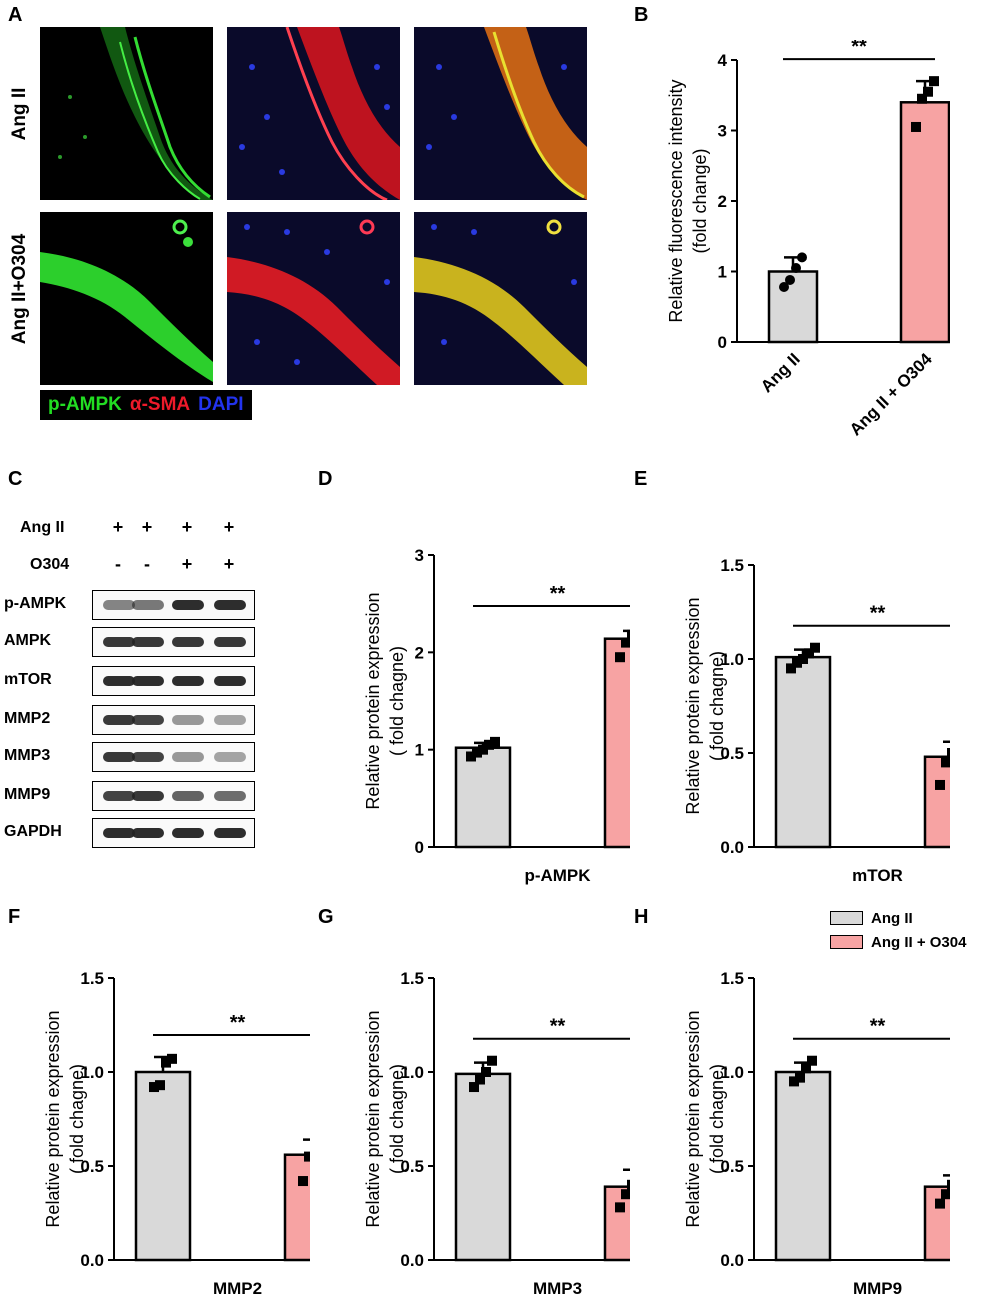 The image size is (1003, 1297). Describe the element at coordinates (877, 1288) in the screenshot. I see `x-axis-label: MMP9` at that location.